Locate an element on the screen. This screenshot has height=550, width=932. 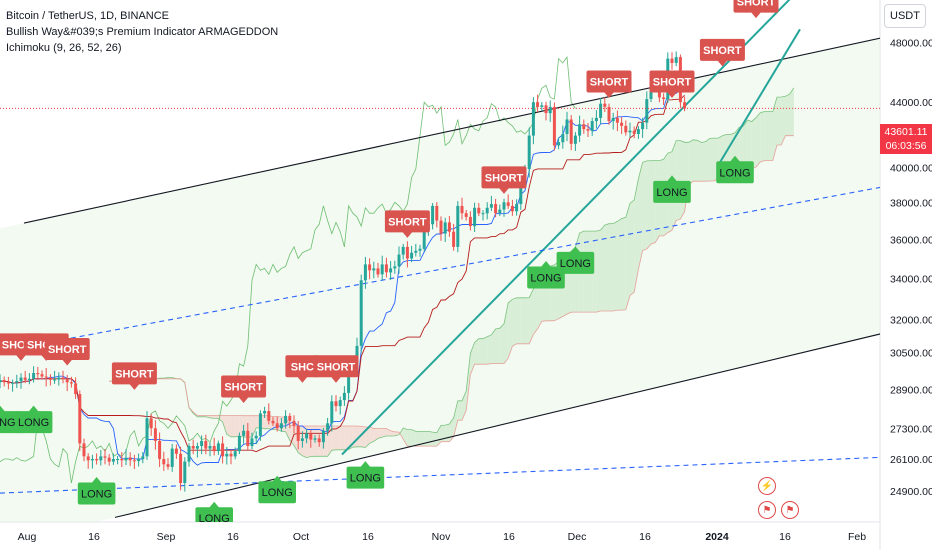
y-tick-label: 27300.00 is located at coordinates (911, 429).